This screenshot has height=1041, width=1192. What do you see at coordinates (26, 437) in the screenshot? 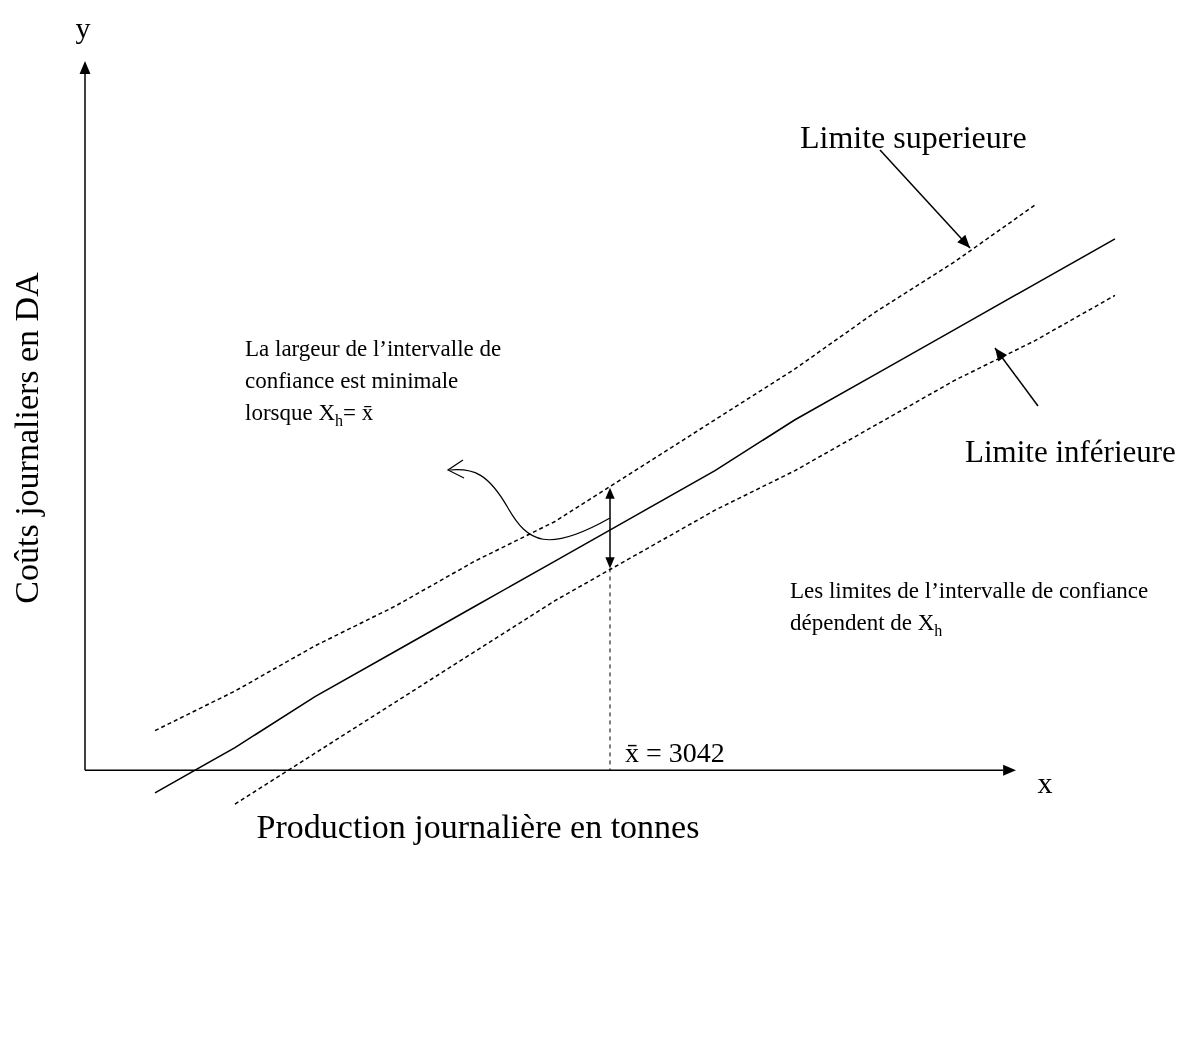
I see `y-axis-title: Coûts journaliers en DA` at bounding box center [26, 437].